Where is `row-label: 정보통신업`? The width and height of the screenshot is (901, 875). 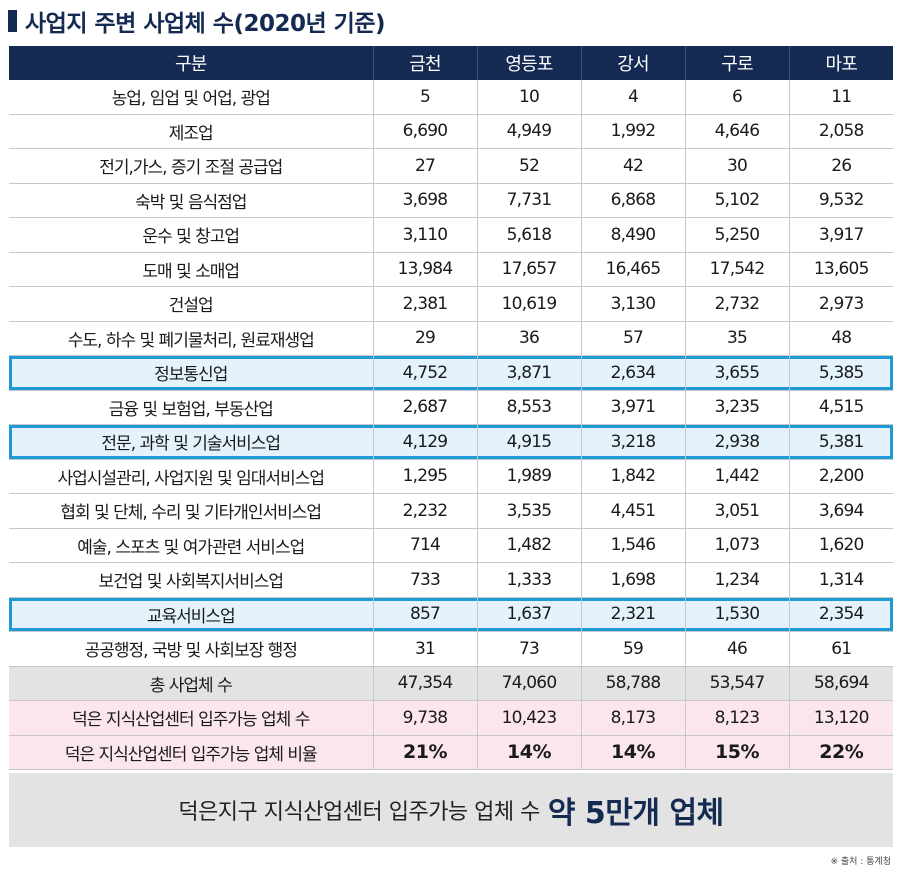
row-label: 정보통신업 is located at coordinates (191, 373).